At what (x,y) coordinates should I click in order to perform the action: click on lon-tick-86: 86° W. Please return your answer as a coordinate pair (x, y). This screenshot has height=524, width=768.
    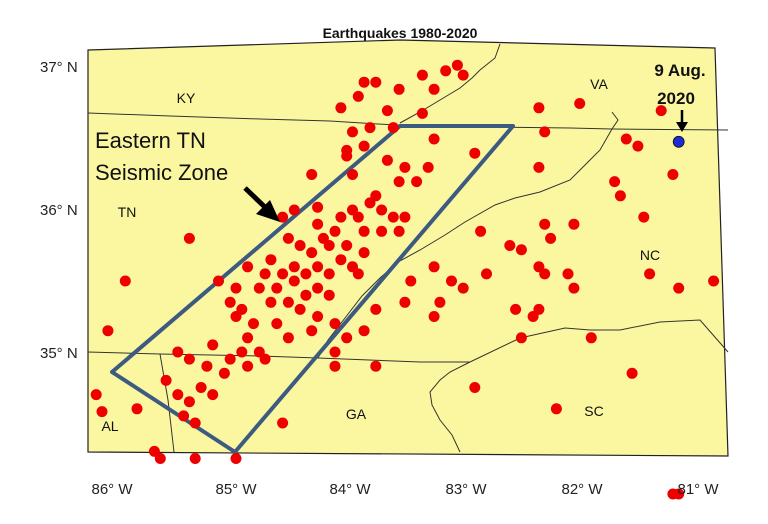
    Looking at the image, I should click on (112, 489).